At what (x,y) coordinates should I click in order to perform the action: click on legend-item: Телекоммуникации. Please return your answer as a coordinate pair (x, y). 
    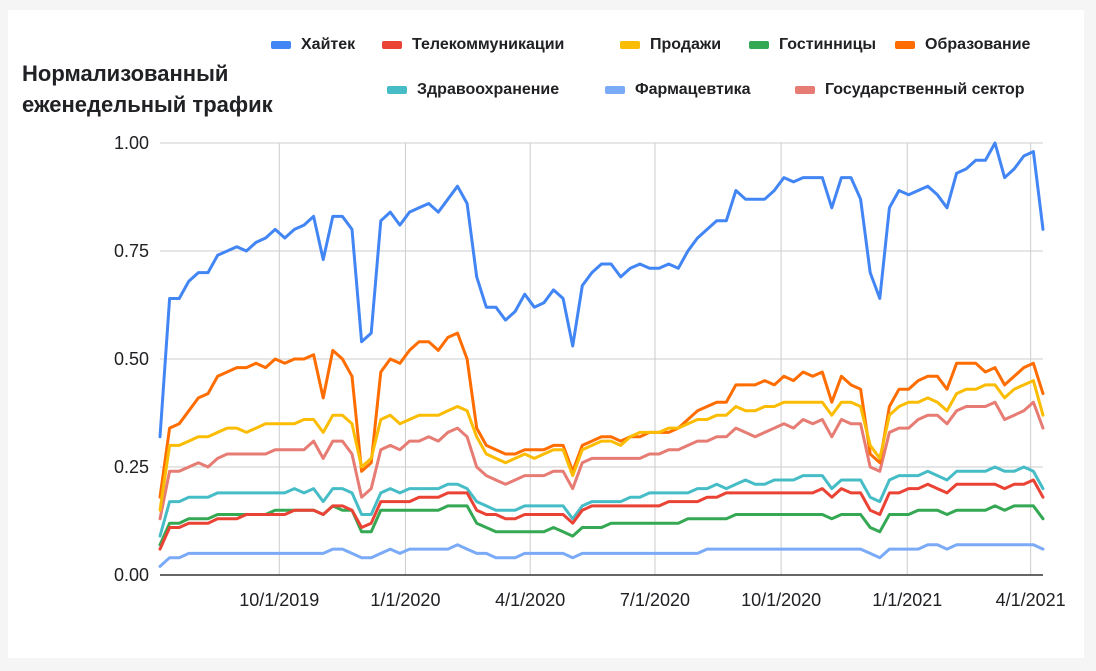
    Looking at the image, I should click on (473, 45).